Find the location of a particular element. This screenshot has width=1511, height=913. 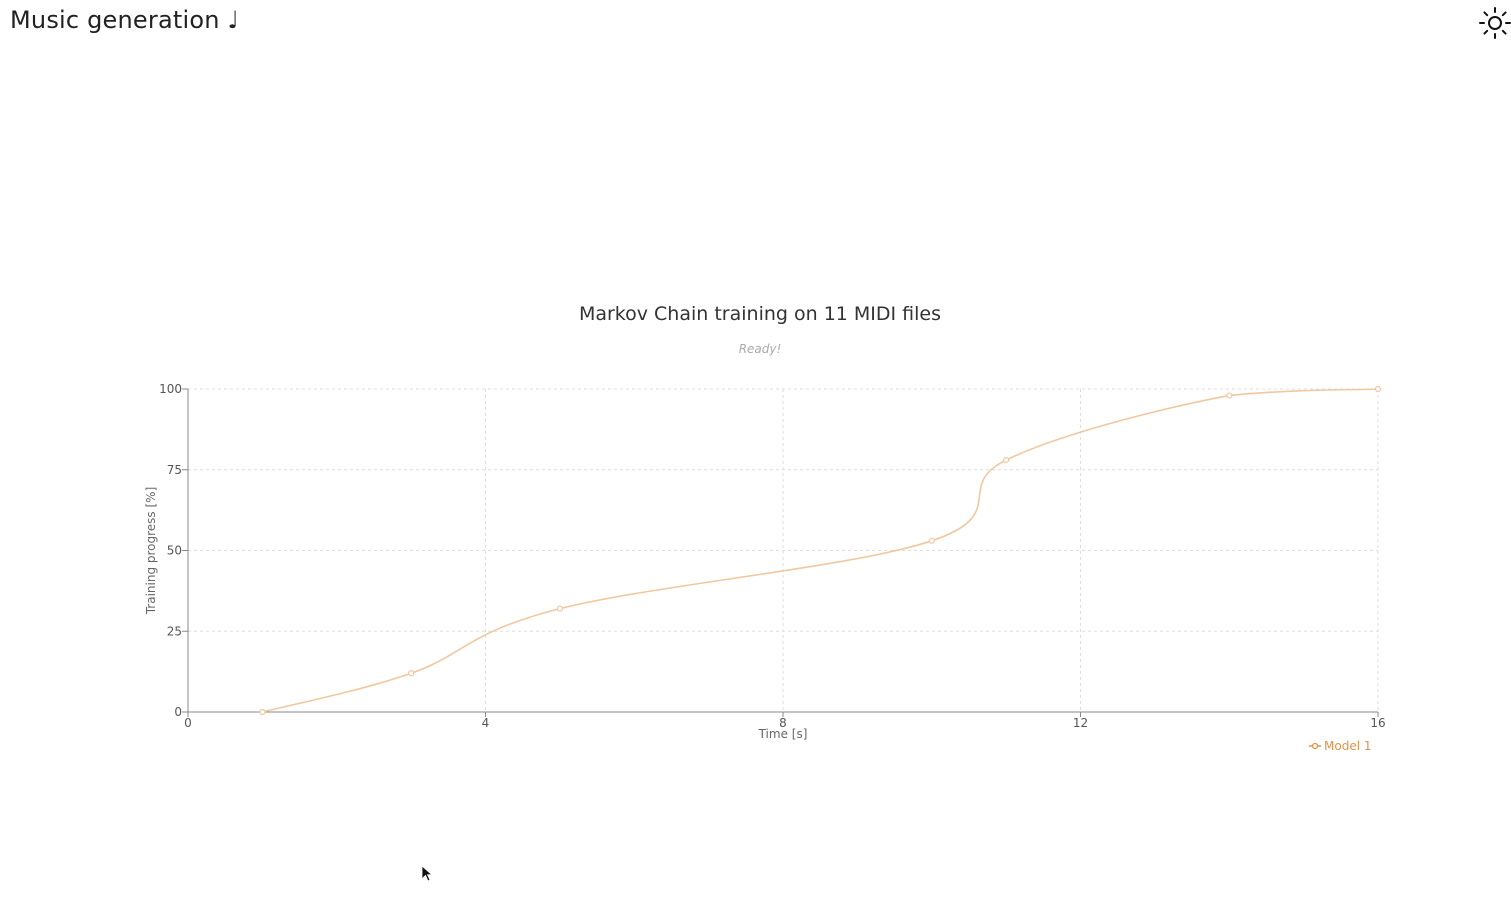

y-tick-label: 100 is located at coordinates (170, 389).